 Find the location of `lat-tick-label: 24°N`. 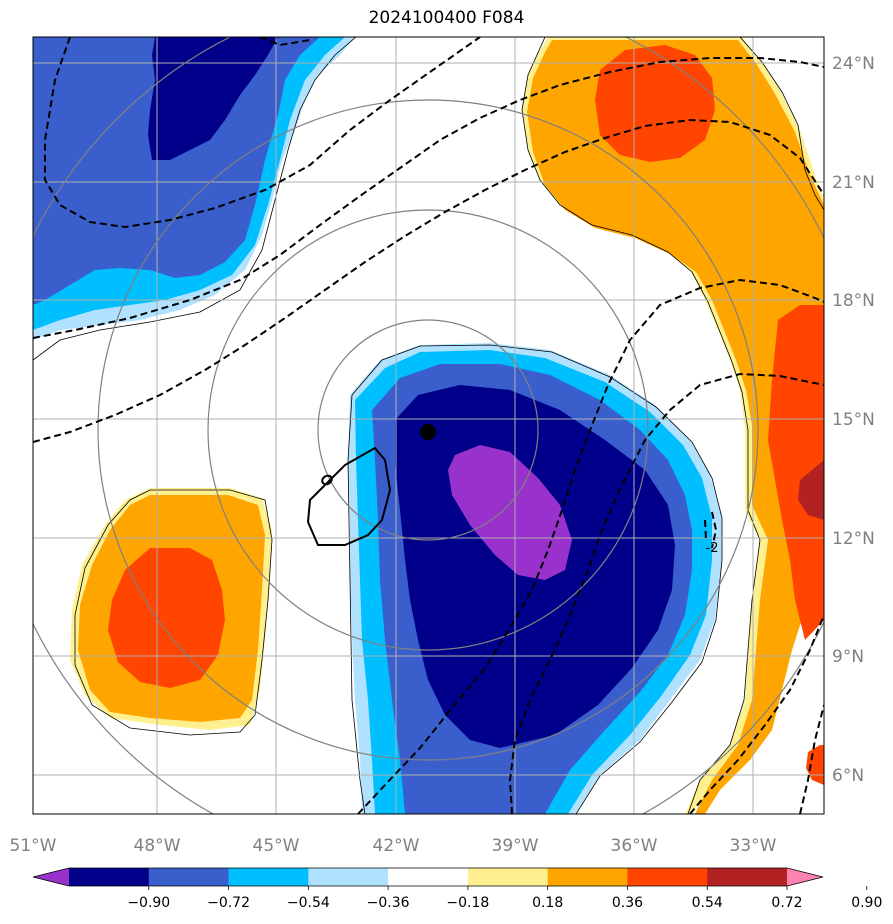

lat-tick-label: 24°N is located at coordinates (853, 64).